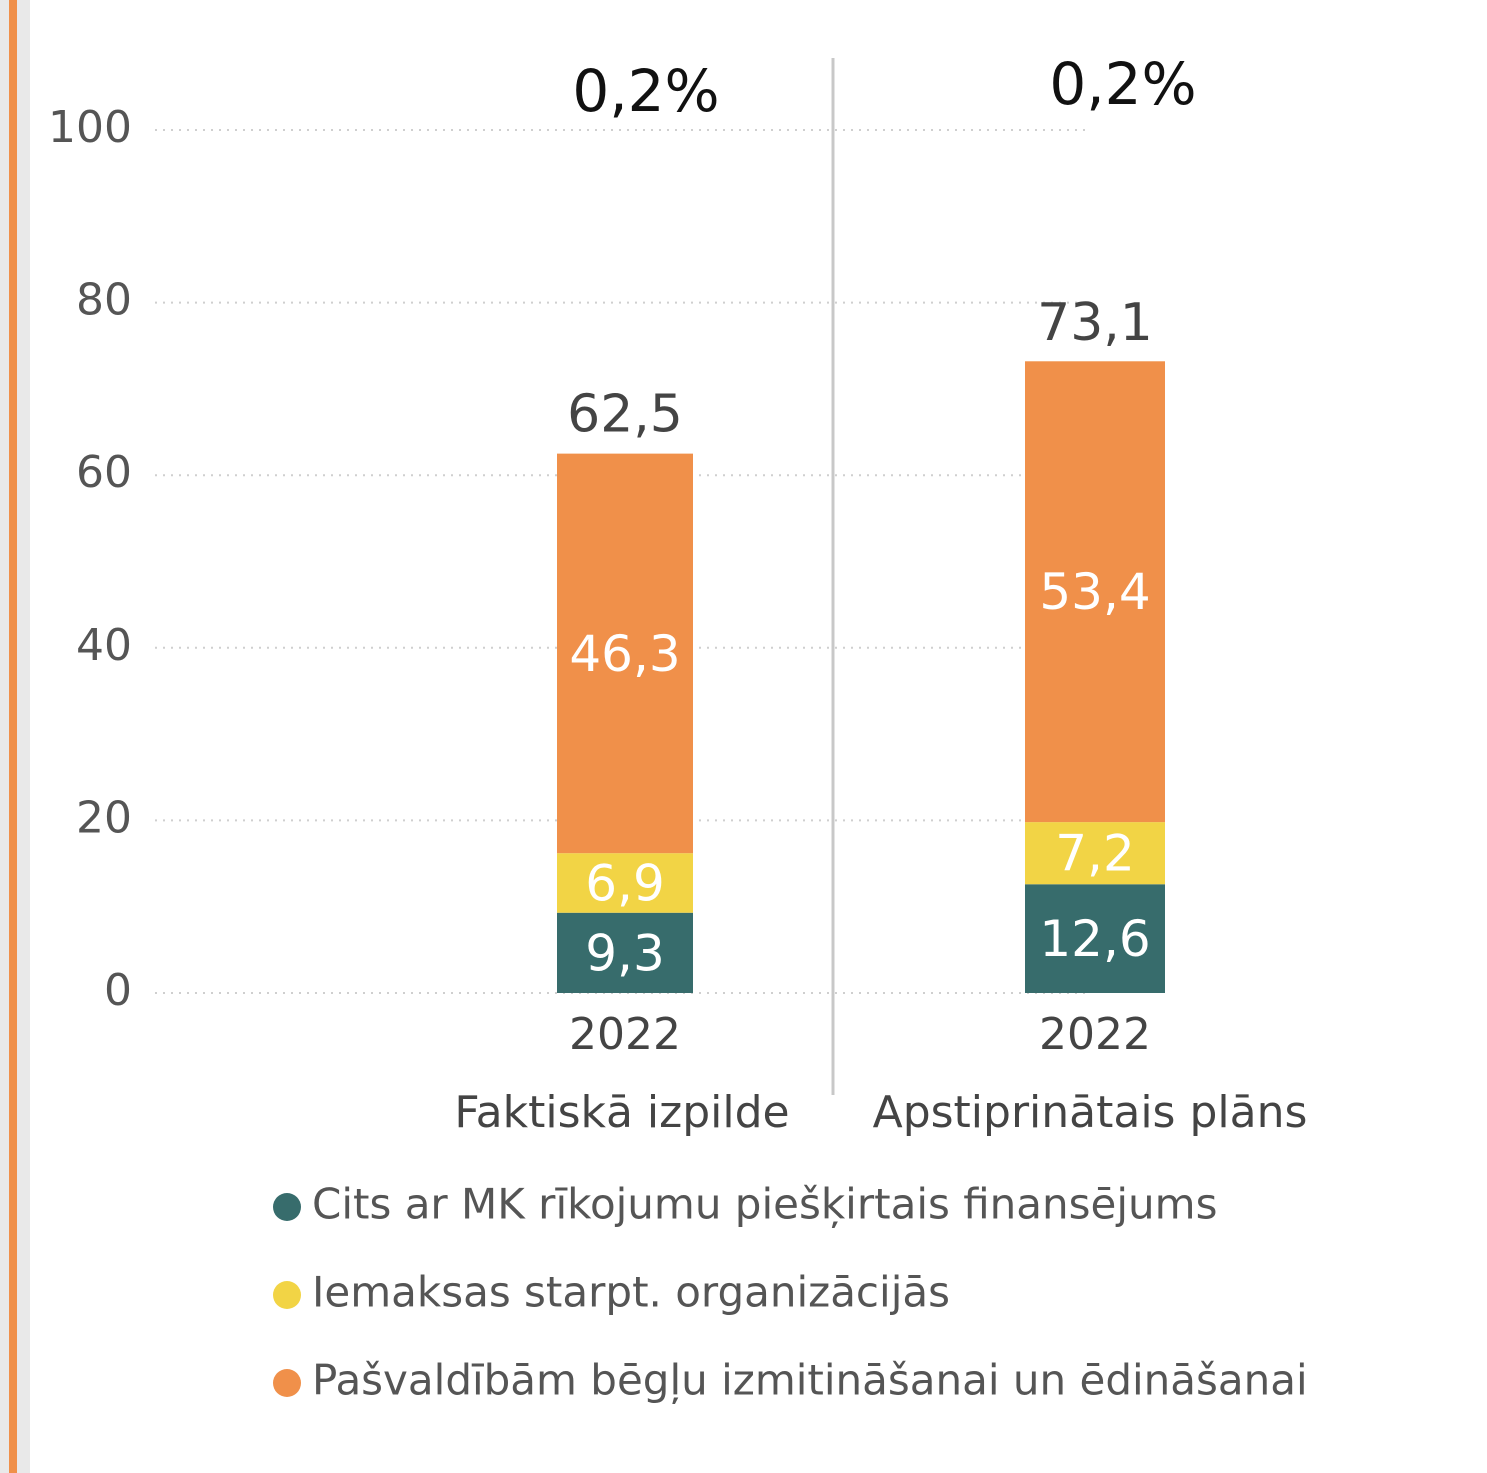  What do you see at coordinates (104, 817) in the screenshot?
I see `y-tick-label: 20` at bounding box center [104, 817].